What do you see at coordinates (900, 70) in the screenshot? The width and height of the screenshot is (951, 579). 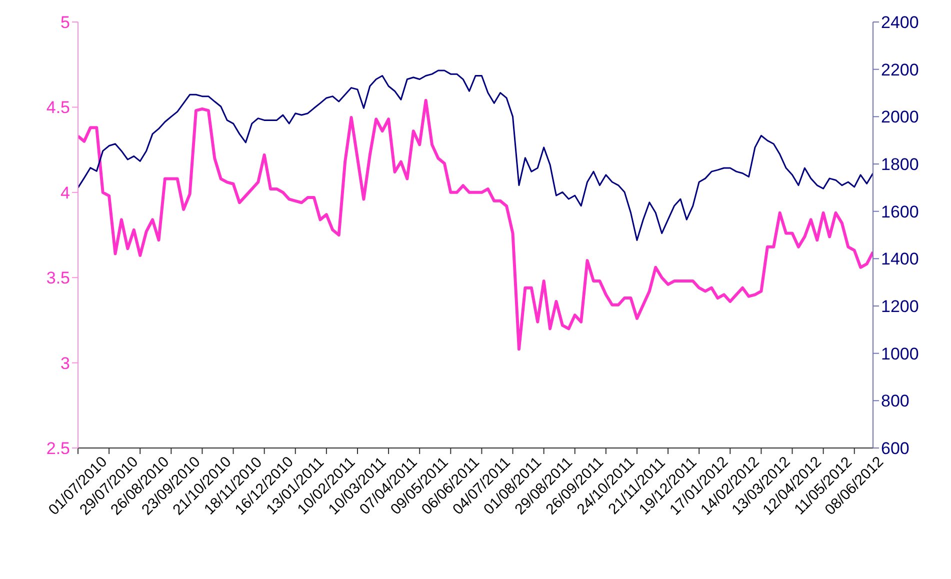 I see `y2-tick-label: 2200` at bounding box center [900, 70].